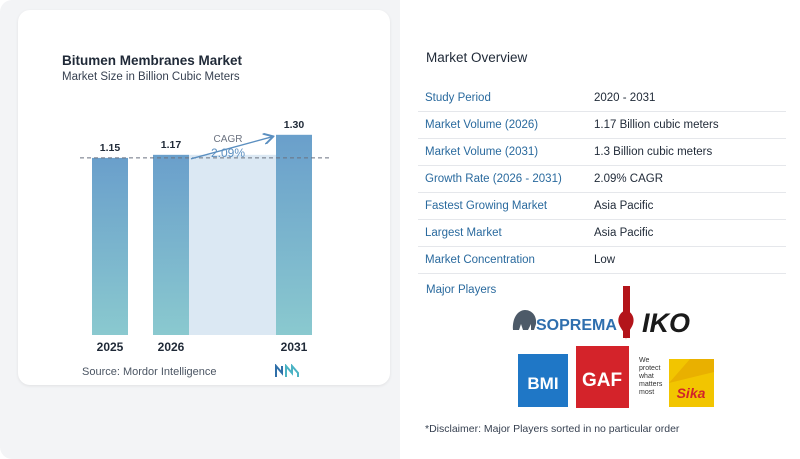  What do you see at coordinates (149, 372) in the screenshot?
I see `source-text: Source: Mordor Intelligence` at bounding box center [149, 372].